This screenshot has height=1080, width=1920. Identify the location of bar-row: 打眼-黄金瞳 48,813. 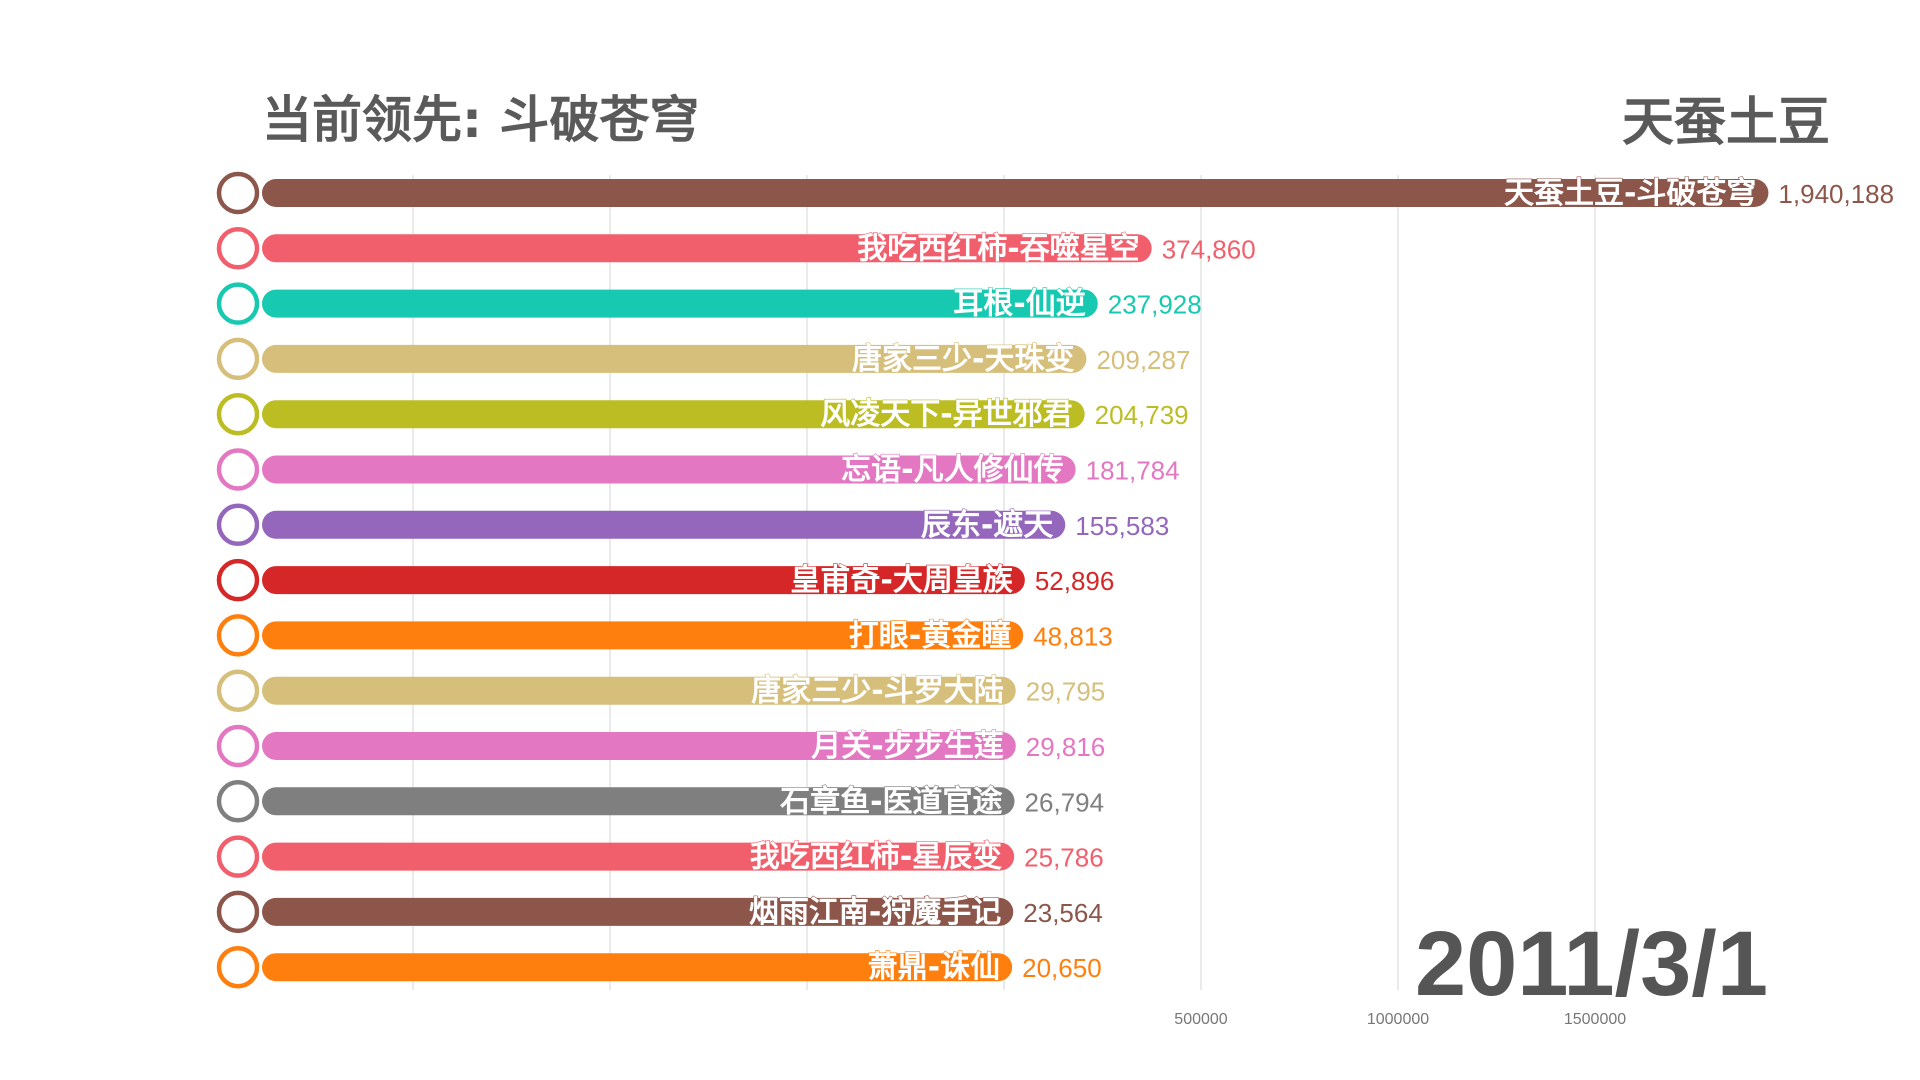
(664, 635).